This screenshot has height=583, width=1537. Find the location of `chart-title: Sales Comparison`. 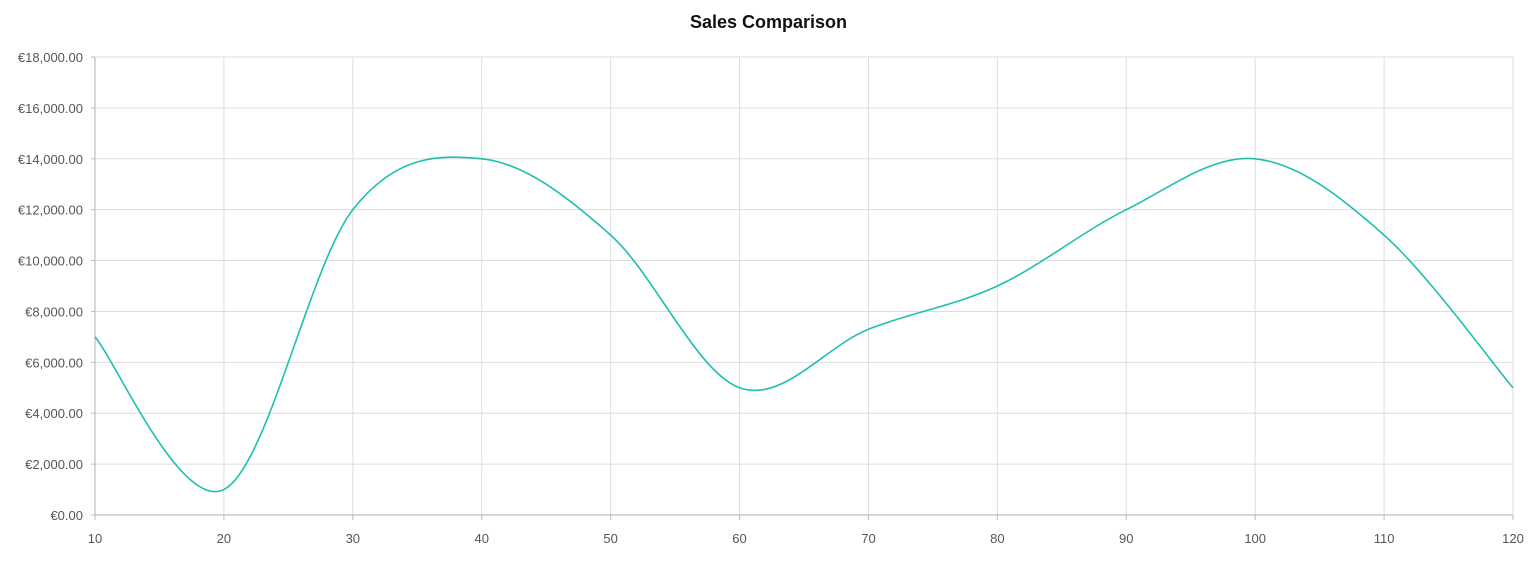

chart-title: Sales Comparison is located at coordinates (768, 22).